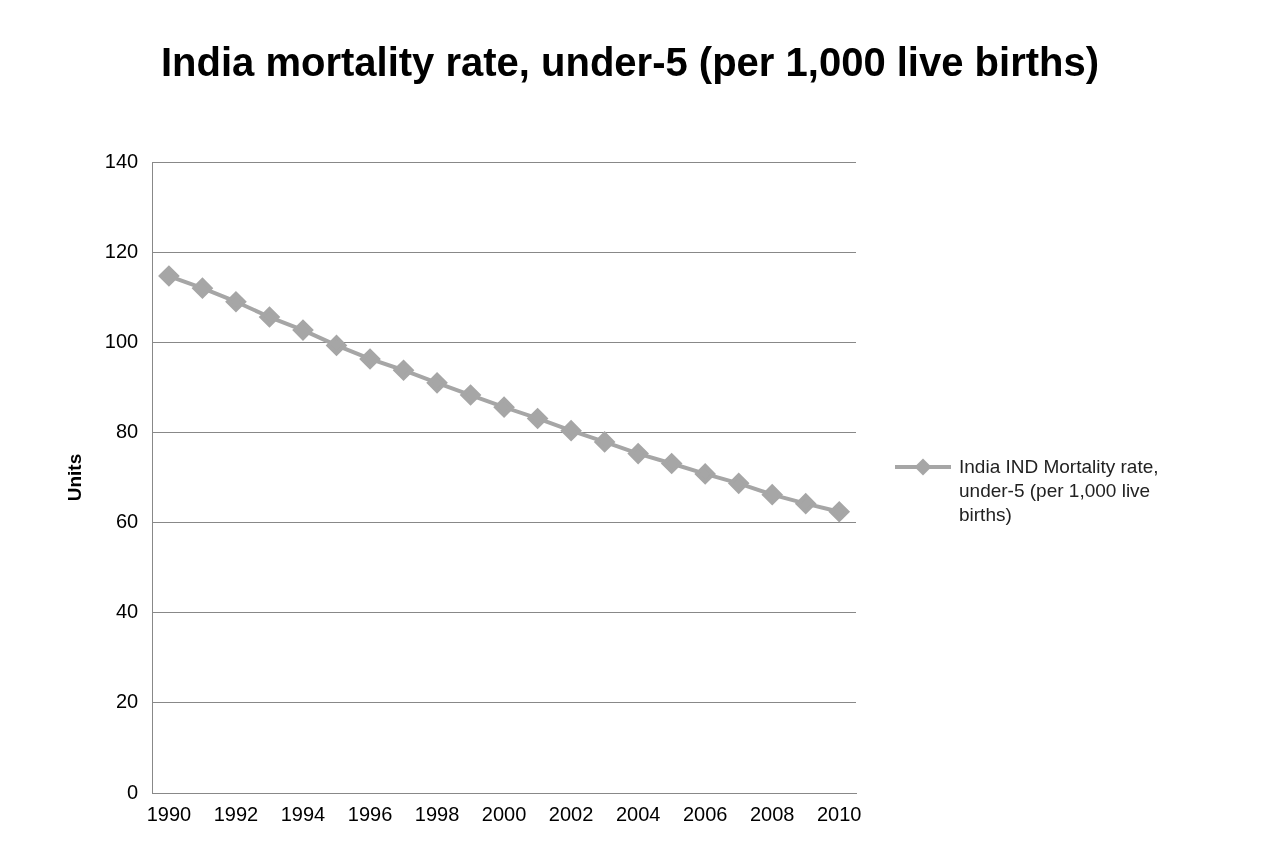 This screenshot has height=845, width=1261. What do you see at coordinates (127, 701) in the screenshot?
I see `y-tick-label: 20` at bounding box center [127, 701].